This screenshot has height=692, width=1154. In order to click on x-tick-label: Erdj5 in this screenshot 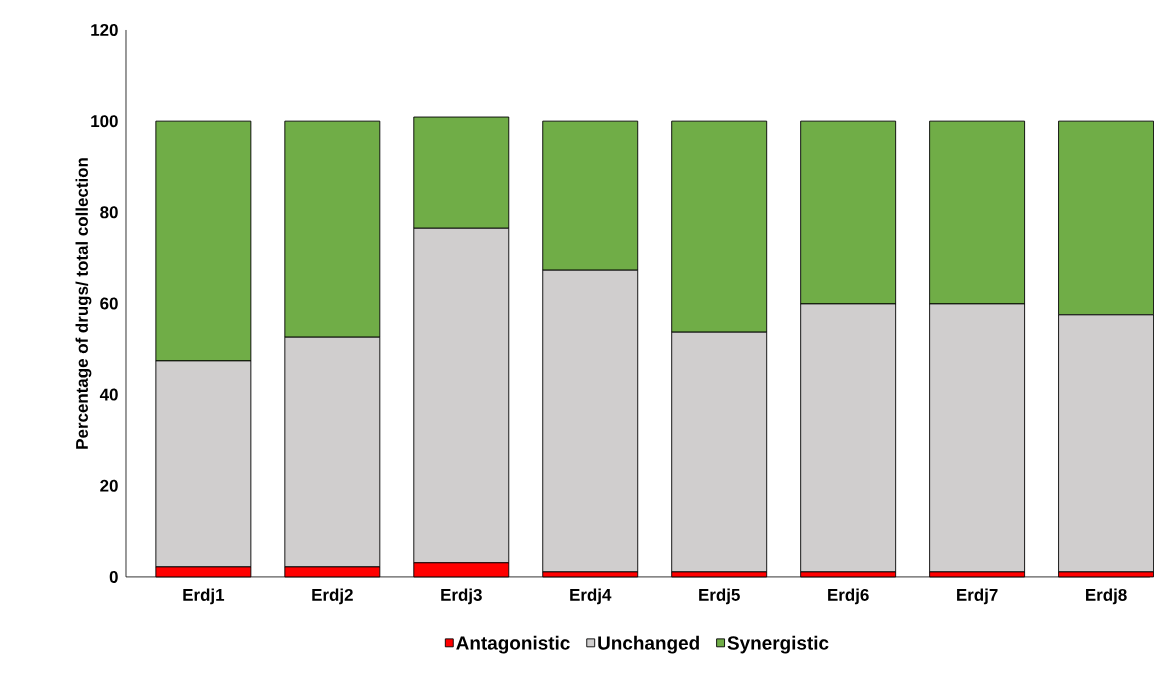, I will do `click(719, 596)`.